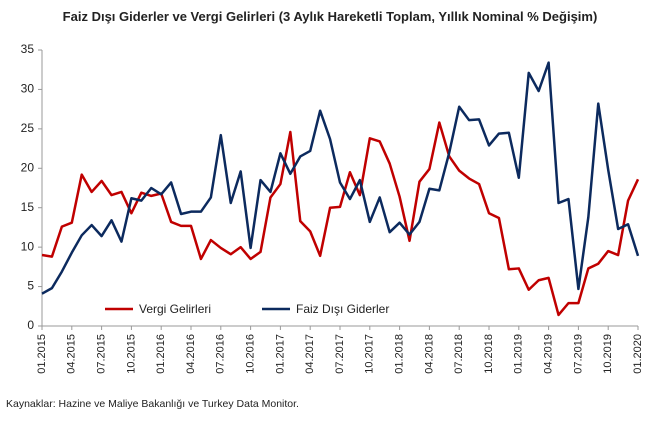  Describe the element at coordinates (131, 354) in the screenshot. I see `x-tick-label: 10.2015` at that location.